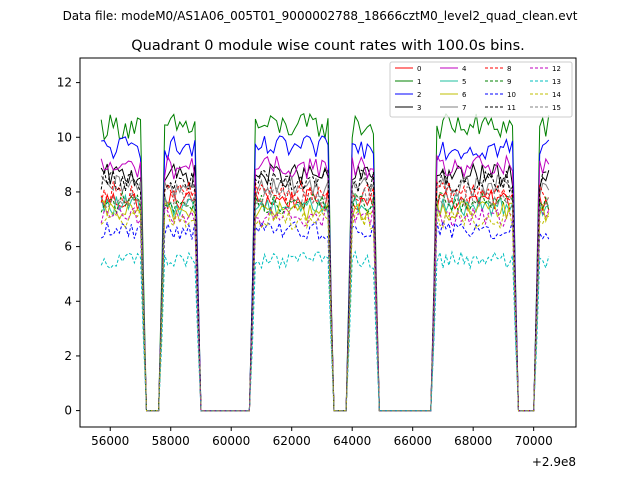  What do you see at coordinates (292, 441) in the screenshot?
I see `x-tick-label: 62000` at bounding box center [292, 441].